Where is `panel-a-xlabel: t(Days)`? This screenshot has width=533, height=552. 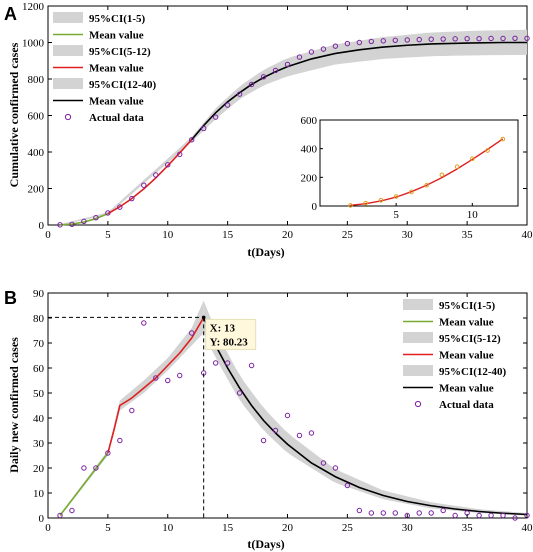
panel-a-xlabel: t(Days) is located at coordinates (265, 252).